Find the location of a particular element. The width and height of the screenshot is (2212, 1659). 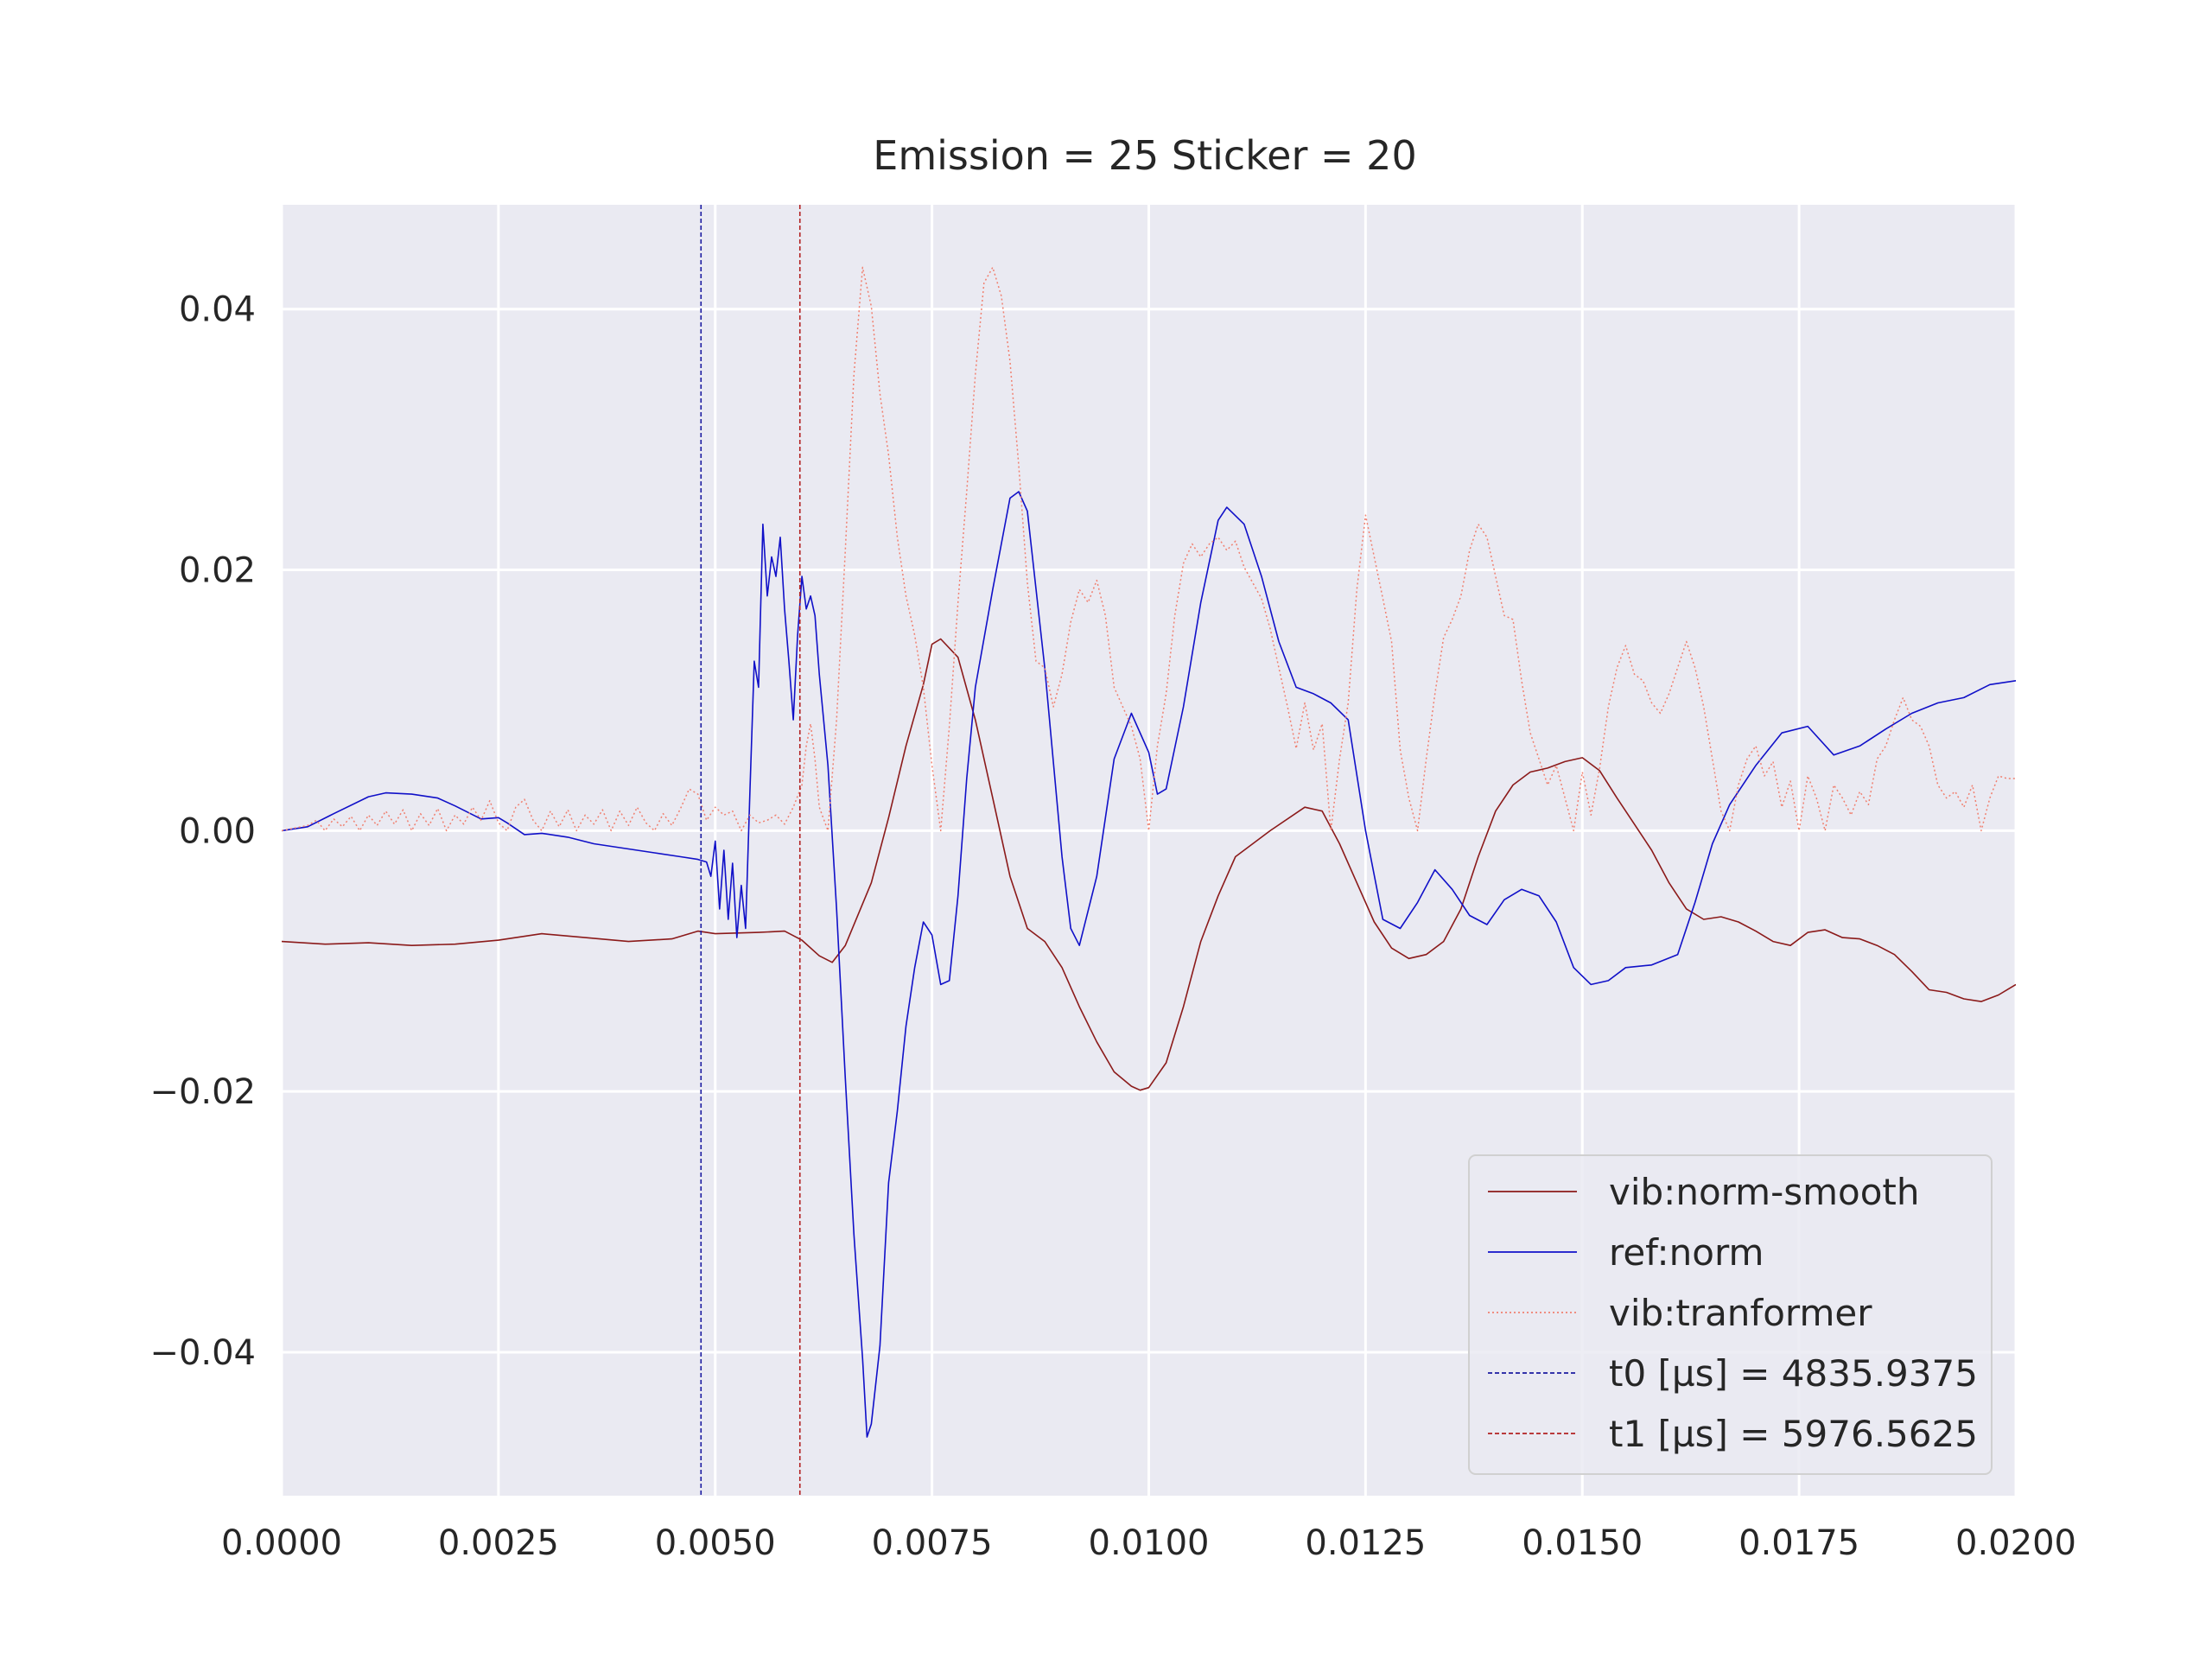

legend-label: t1 [µs] = 5976.5625 is located at coordinates (1793, 1434).